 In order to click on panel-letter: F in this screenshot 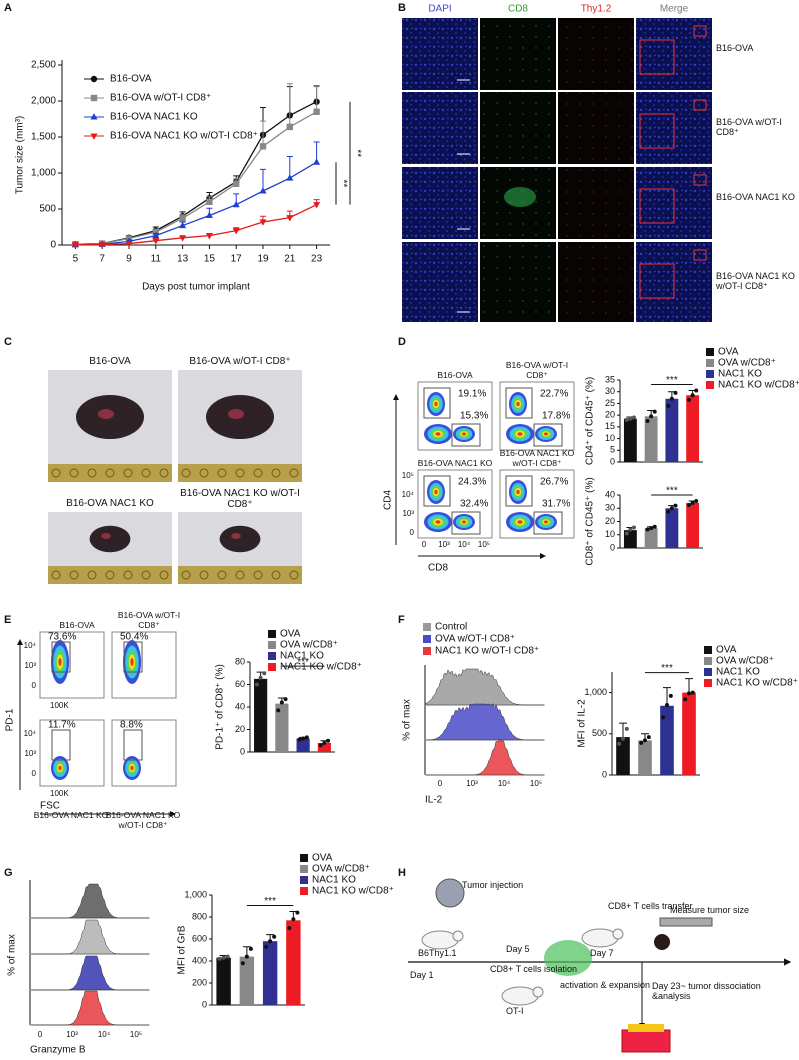, I will do `click(401, 620)`.